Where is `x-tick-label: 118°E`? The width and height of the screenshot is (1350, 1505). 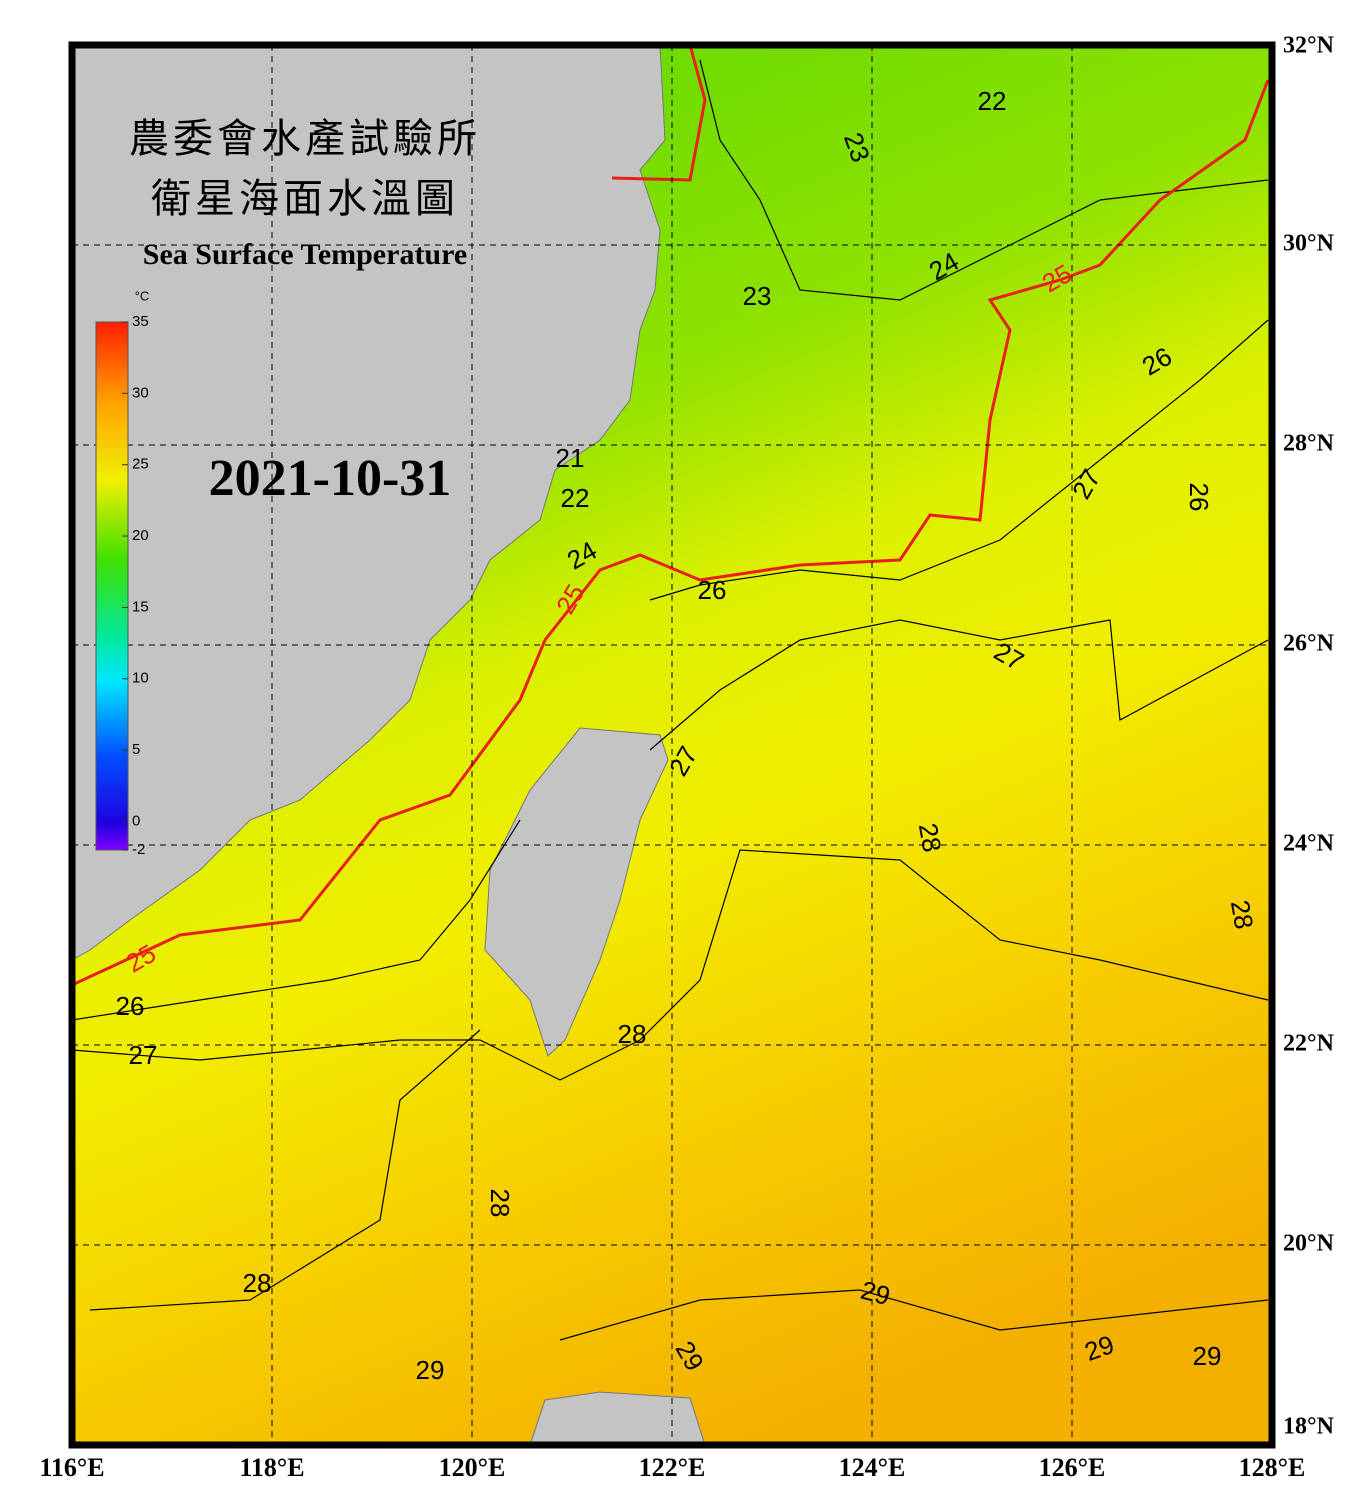
x-tick-label: 118°E is located at coordinates (271, 1467).